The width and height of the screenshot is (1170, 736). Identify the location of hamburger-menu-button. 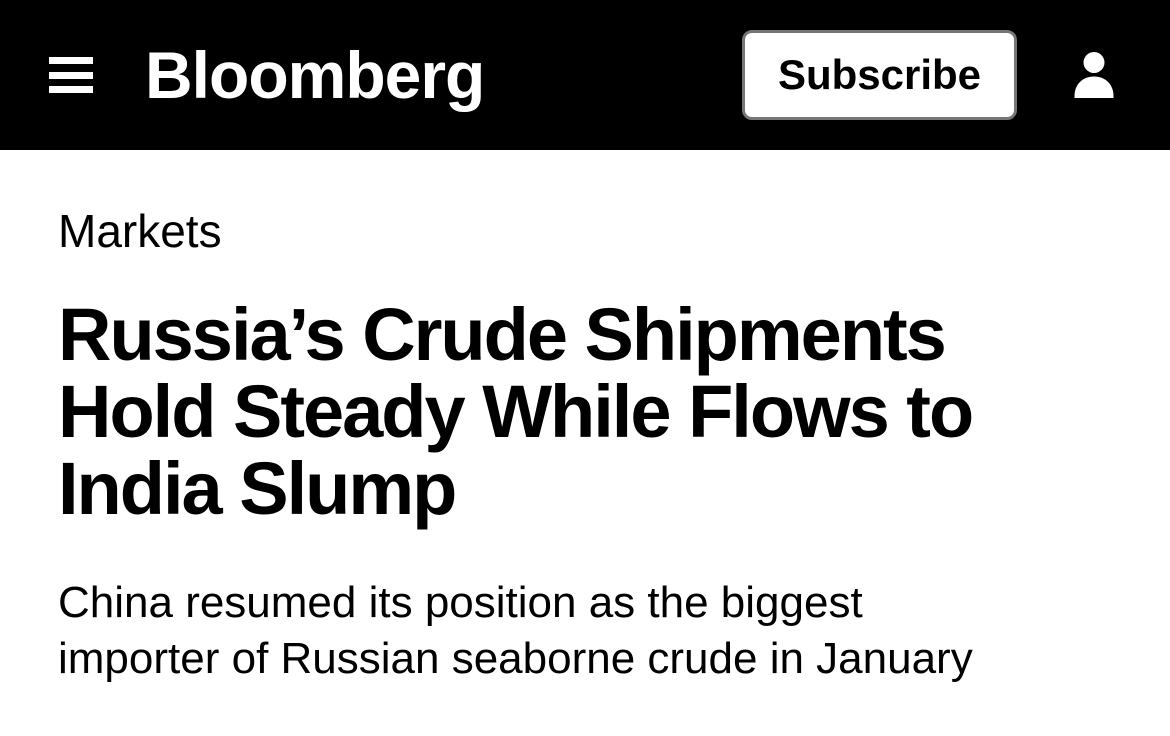
(71, 75).